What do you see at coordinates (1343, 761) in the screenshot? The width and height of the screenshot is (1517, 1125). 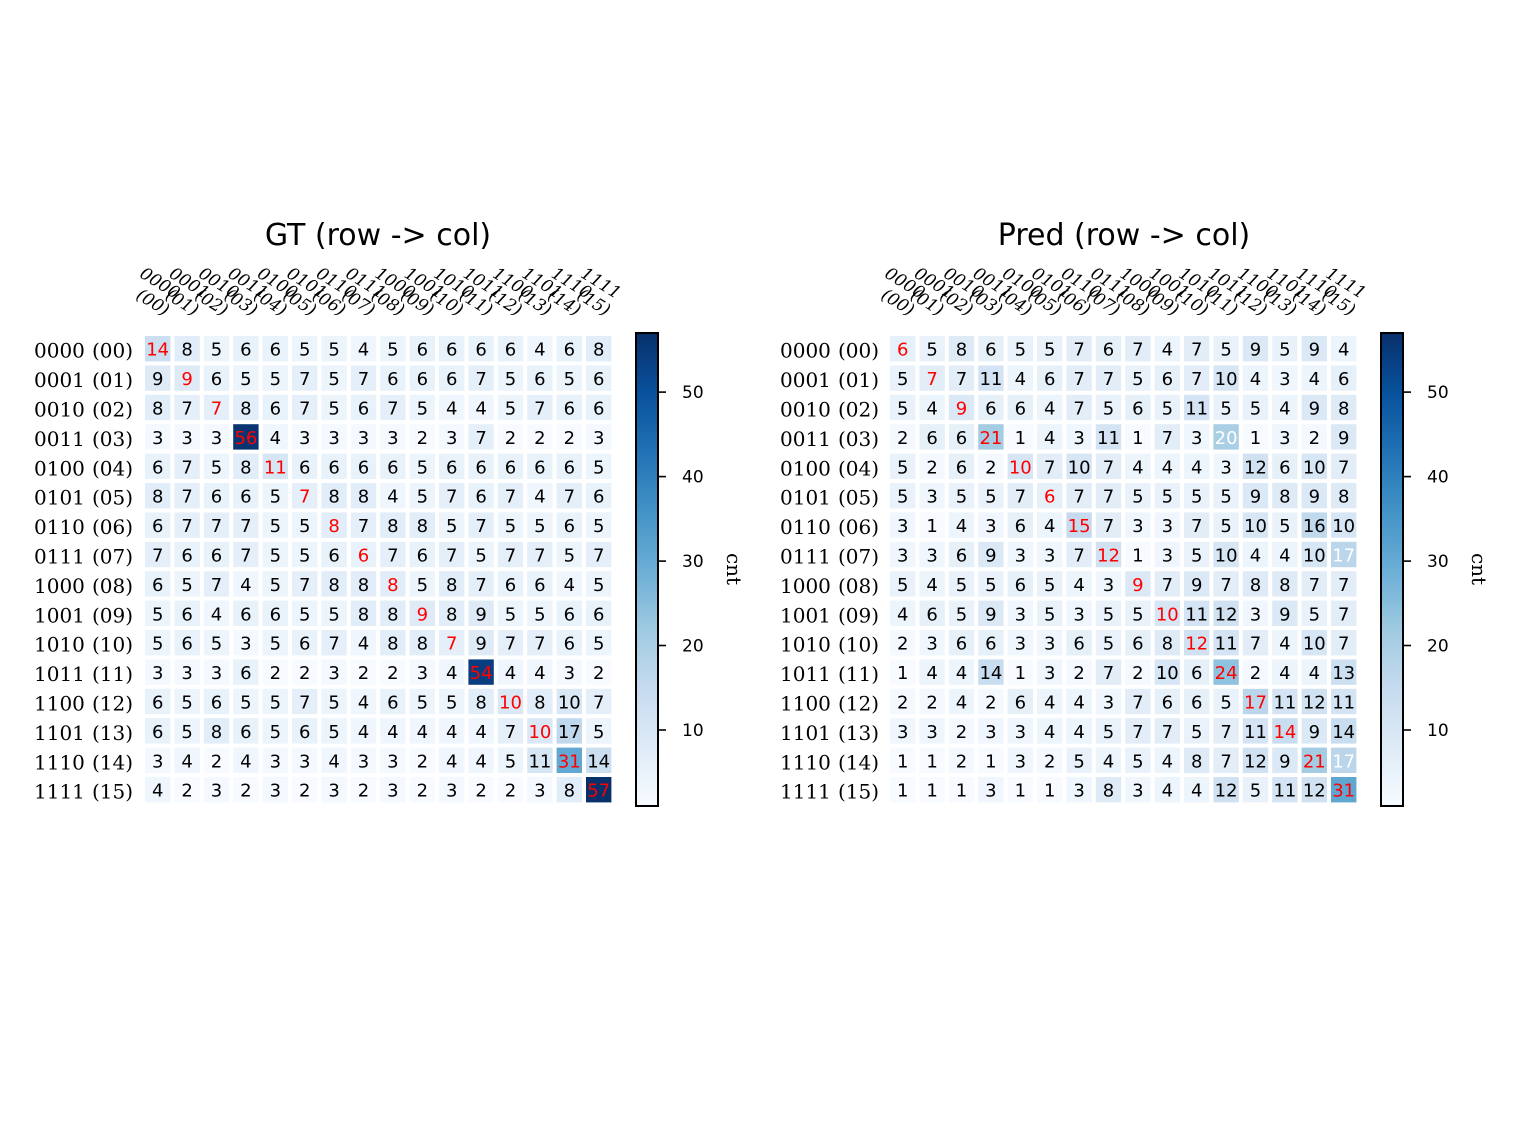 I see `cell-value-label: 17` at bounding box center [1343, 761].